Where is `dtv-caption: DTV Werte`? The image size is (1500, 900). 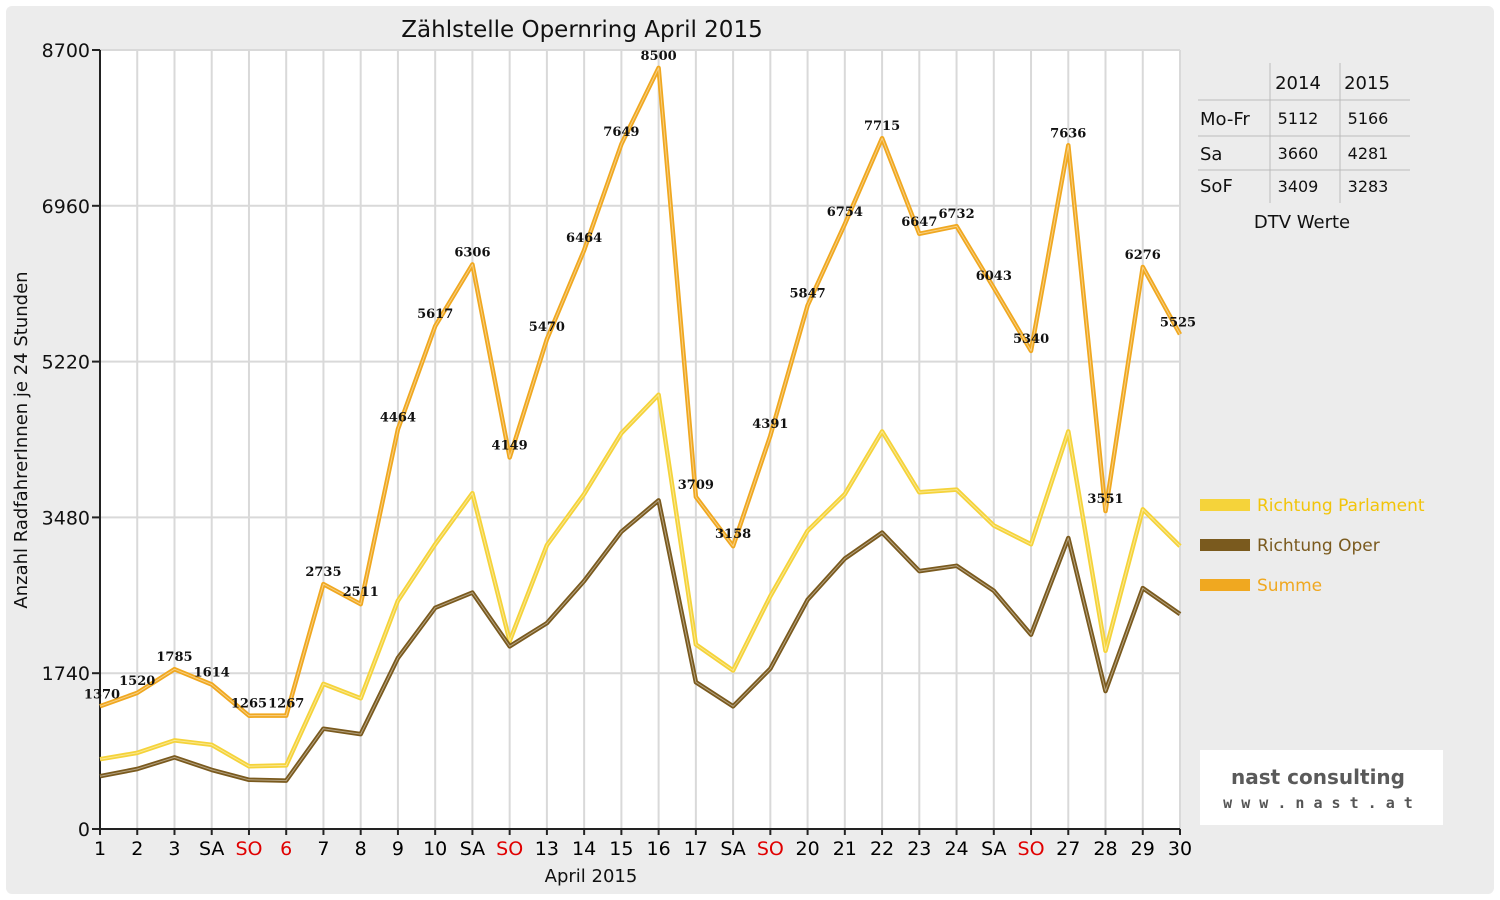
dtv-caption: DTV Werte is located at coordinates (1302, 222).